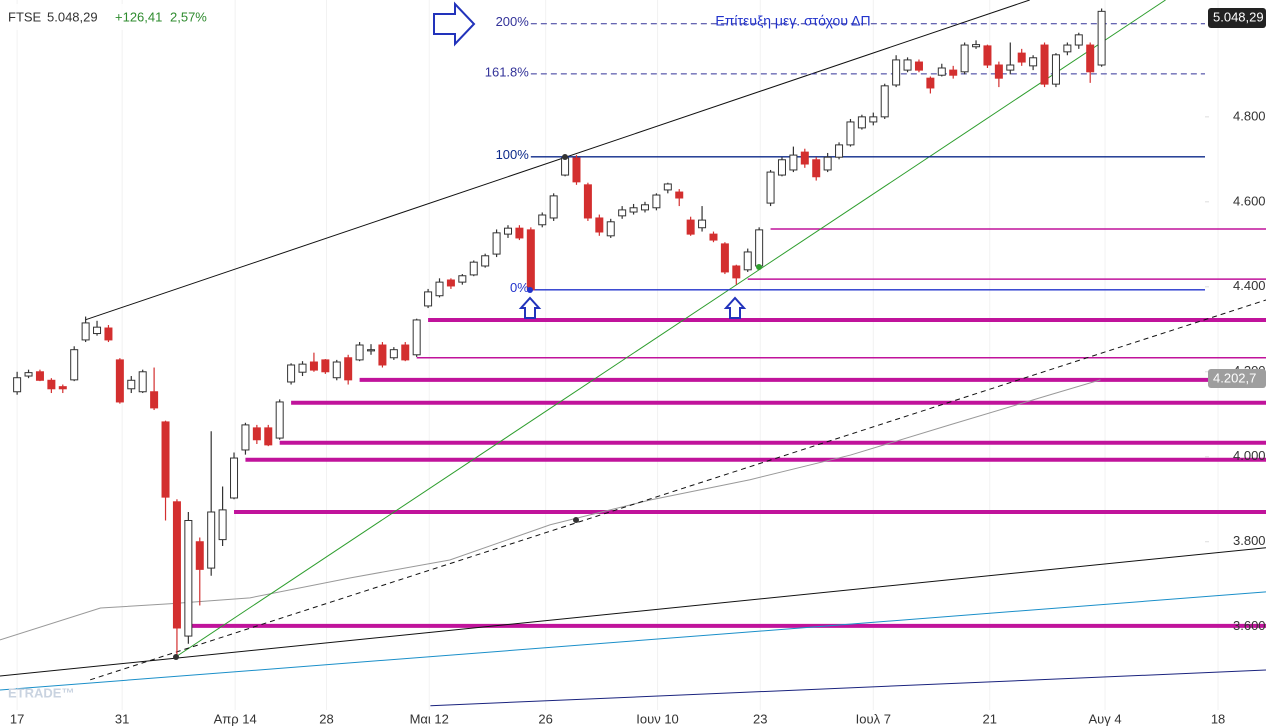  I want to click on y-tick-label: 4.600, so click(1249, 200).